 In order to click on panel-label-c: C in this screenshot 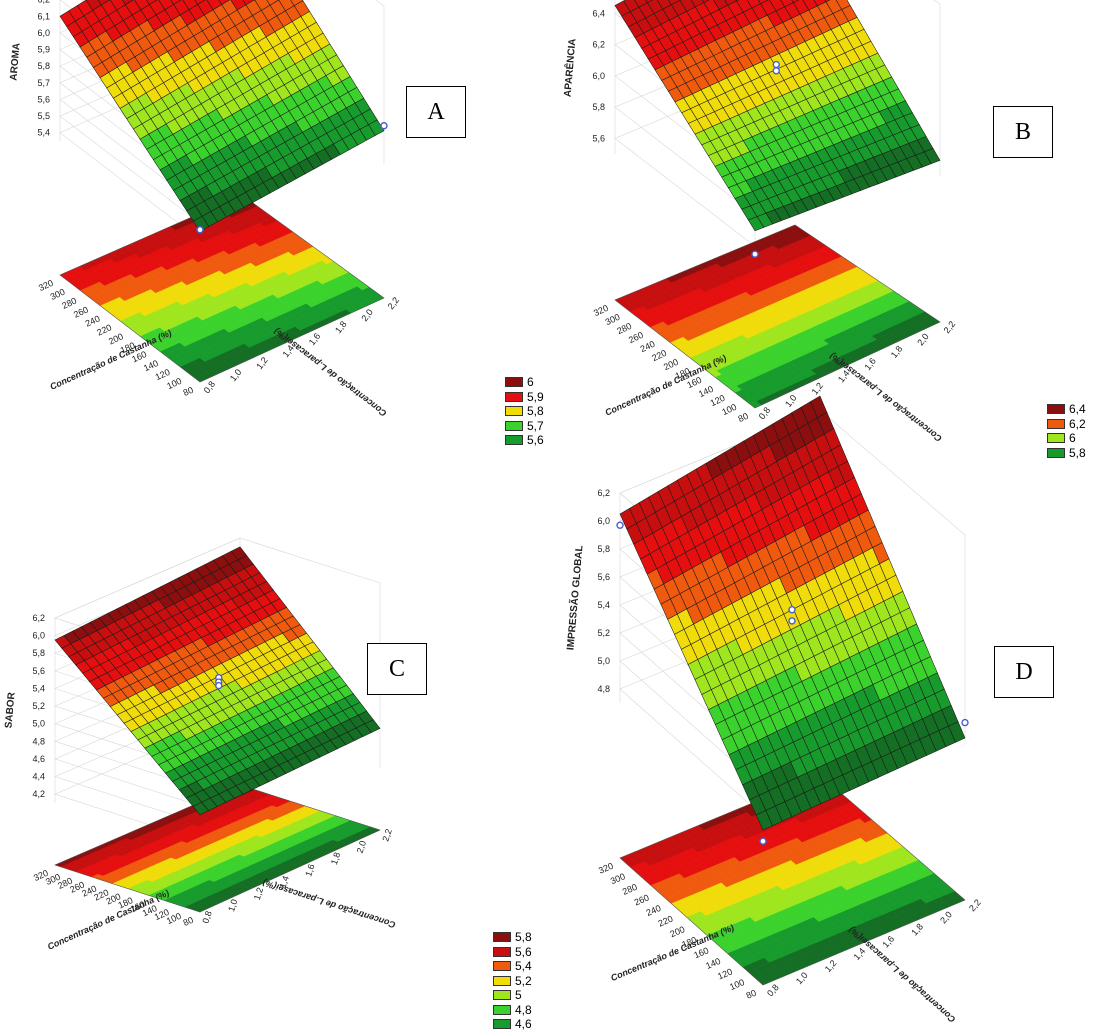, I will do `click(397, 669)`.